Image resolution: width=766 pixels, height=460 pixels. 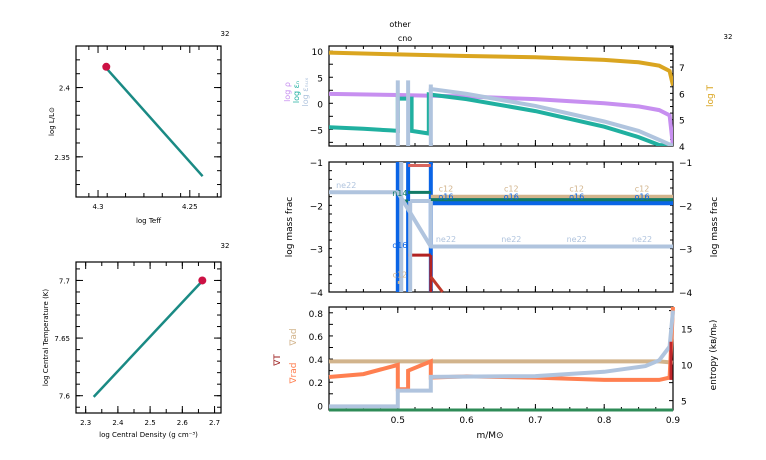 I want to click on profile-grad-x-tick-label: 0.6, so click(x=466, y=421).